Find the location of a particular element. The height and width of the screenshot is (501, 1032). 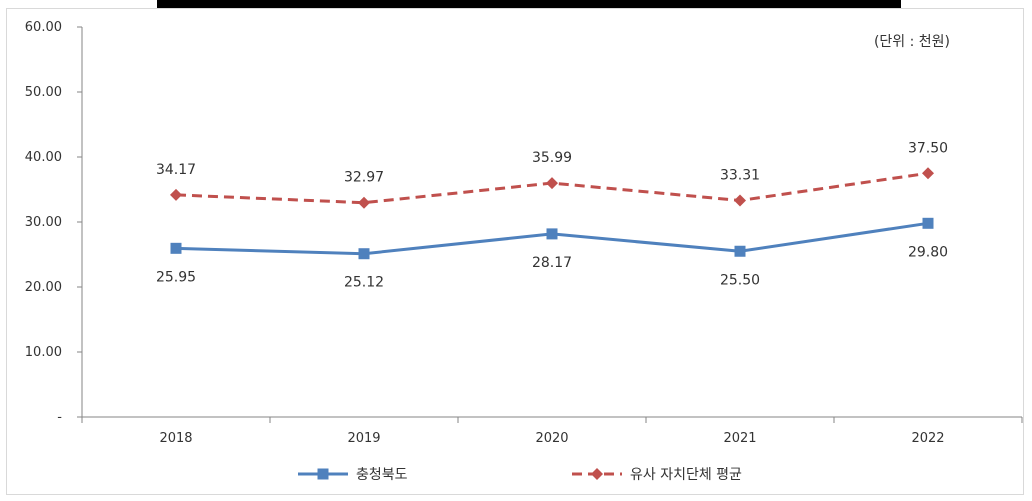

x-tick-label: 2021 is located at coordinates (739, 438).